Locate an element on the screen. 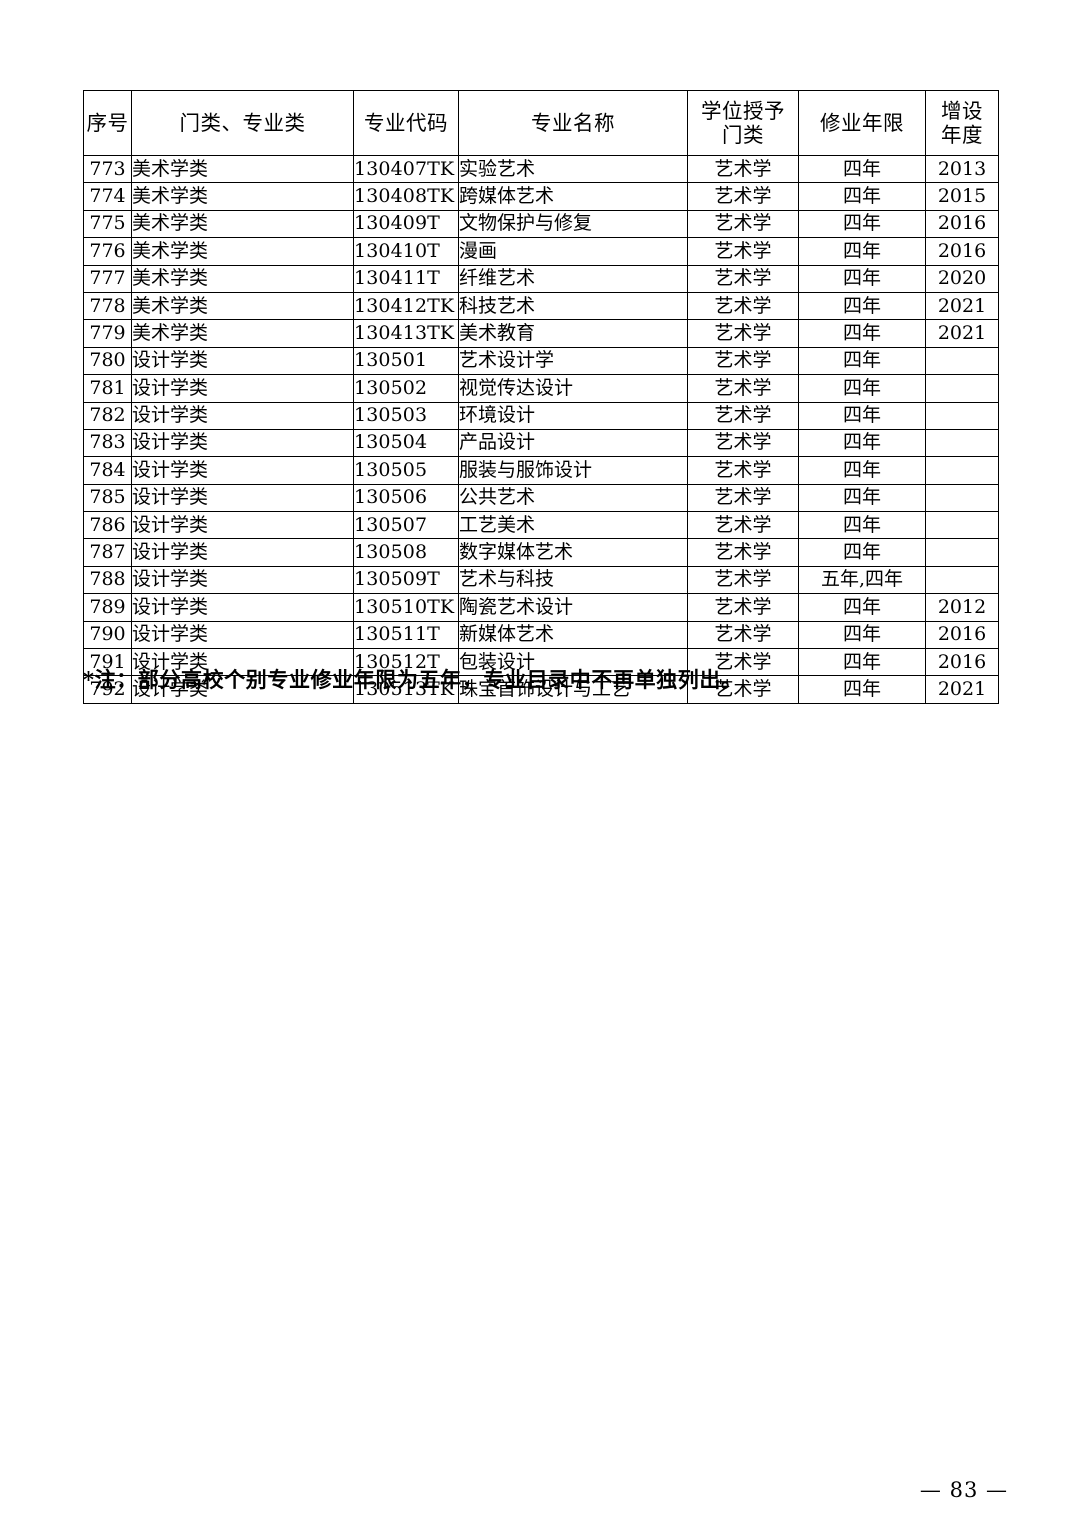 This screenshot has width=1080, height=1528. cell-added-year: 2012 is located at coordinates (962, 607).